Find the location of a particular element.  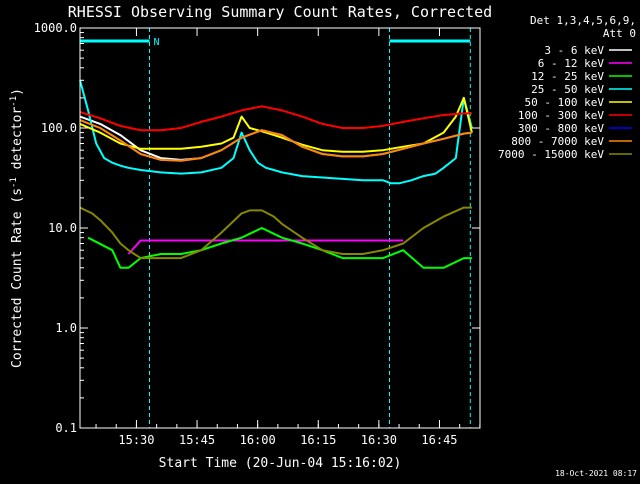

y-tick-label-2: 10.0 is located at coordinates (62, 228).